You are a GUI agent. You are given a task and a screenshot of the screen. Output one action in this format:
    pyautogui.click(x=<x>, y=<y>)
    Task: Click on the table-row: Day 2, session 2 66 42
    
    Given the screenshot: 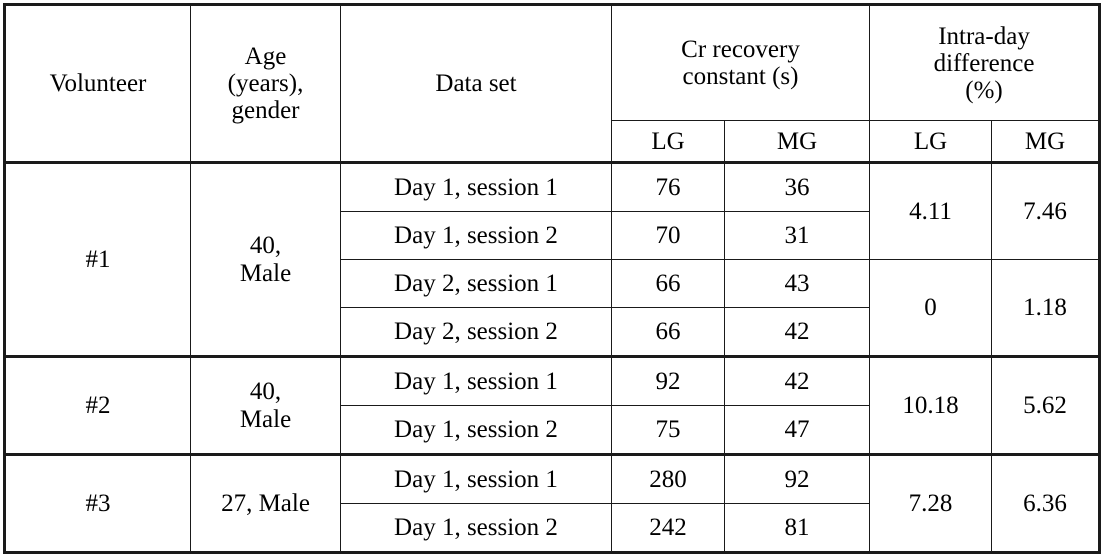 What is the action you would take?
    pyautogui.click(x=552, y=332)
    